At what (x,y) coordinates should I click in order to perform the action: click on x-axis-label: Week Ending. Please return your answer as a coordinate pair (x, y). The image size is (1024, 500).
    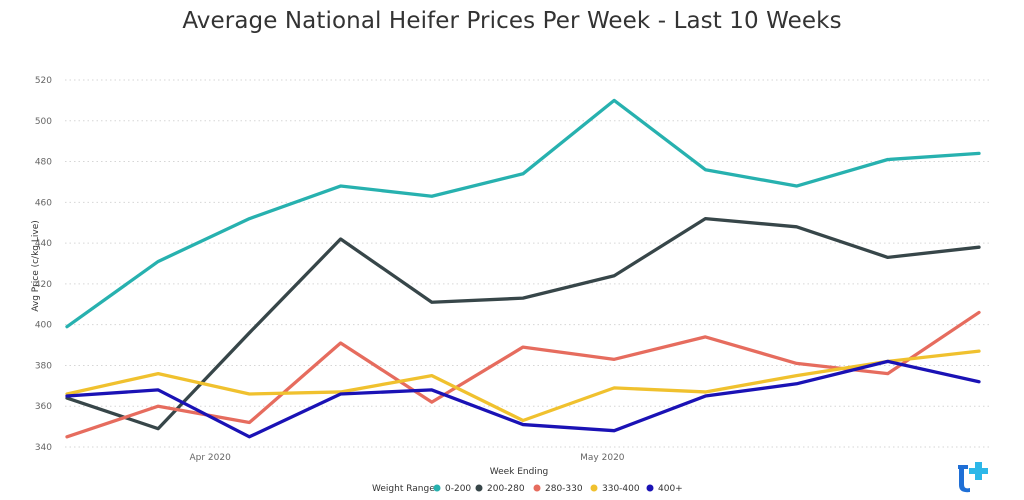
    Looking at the image, I should click on (519, 472).